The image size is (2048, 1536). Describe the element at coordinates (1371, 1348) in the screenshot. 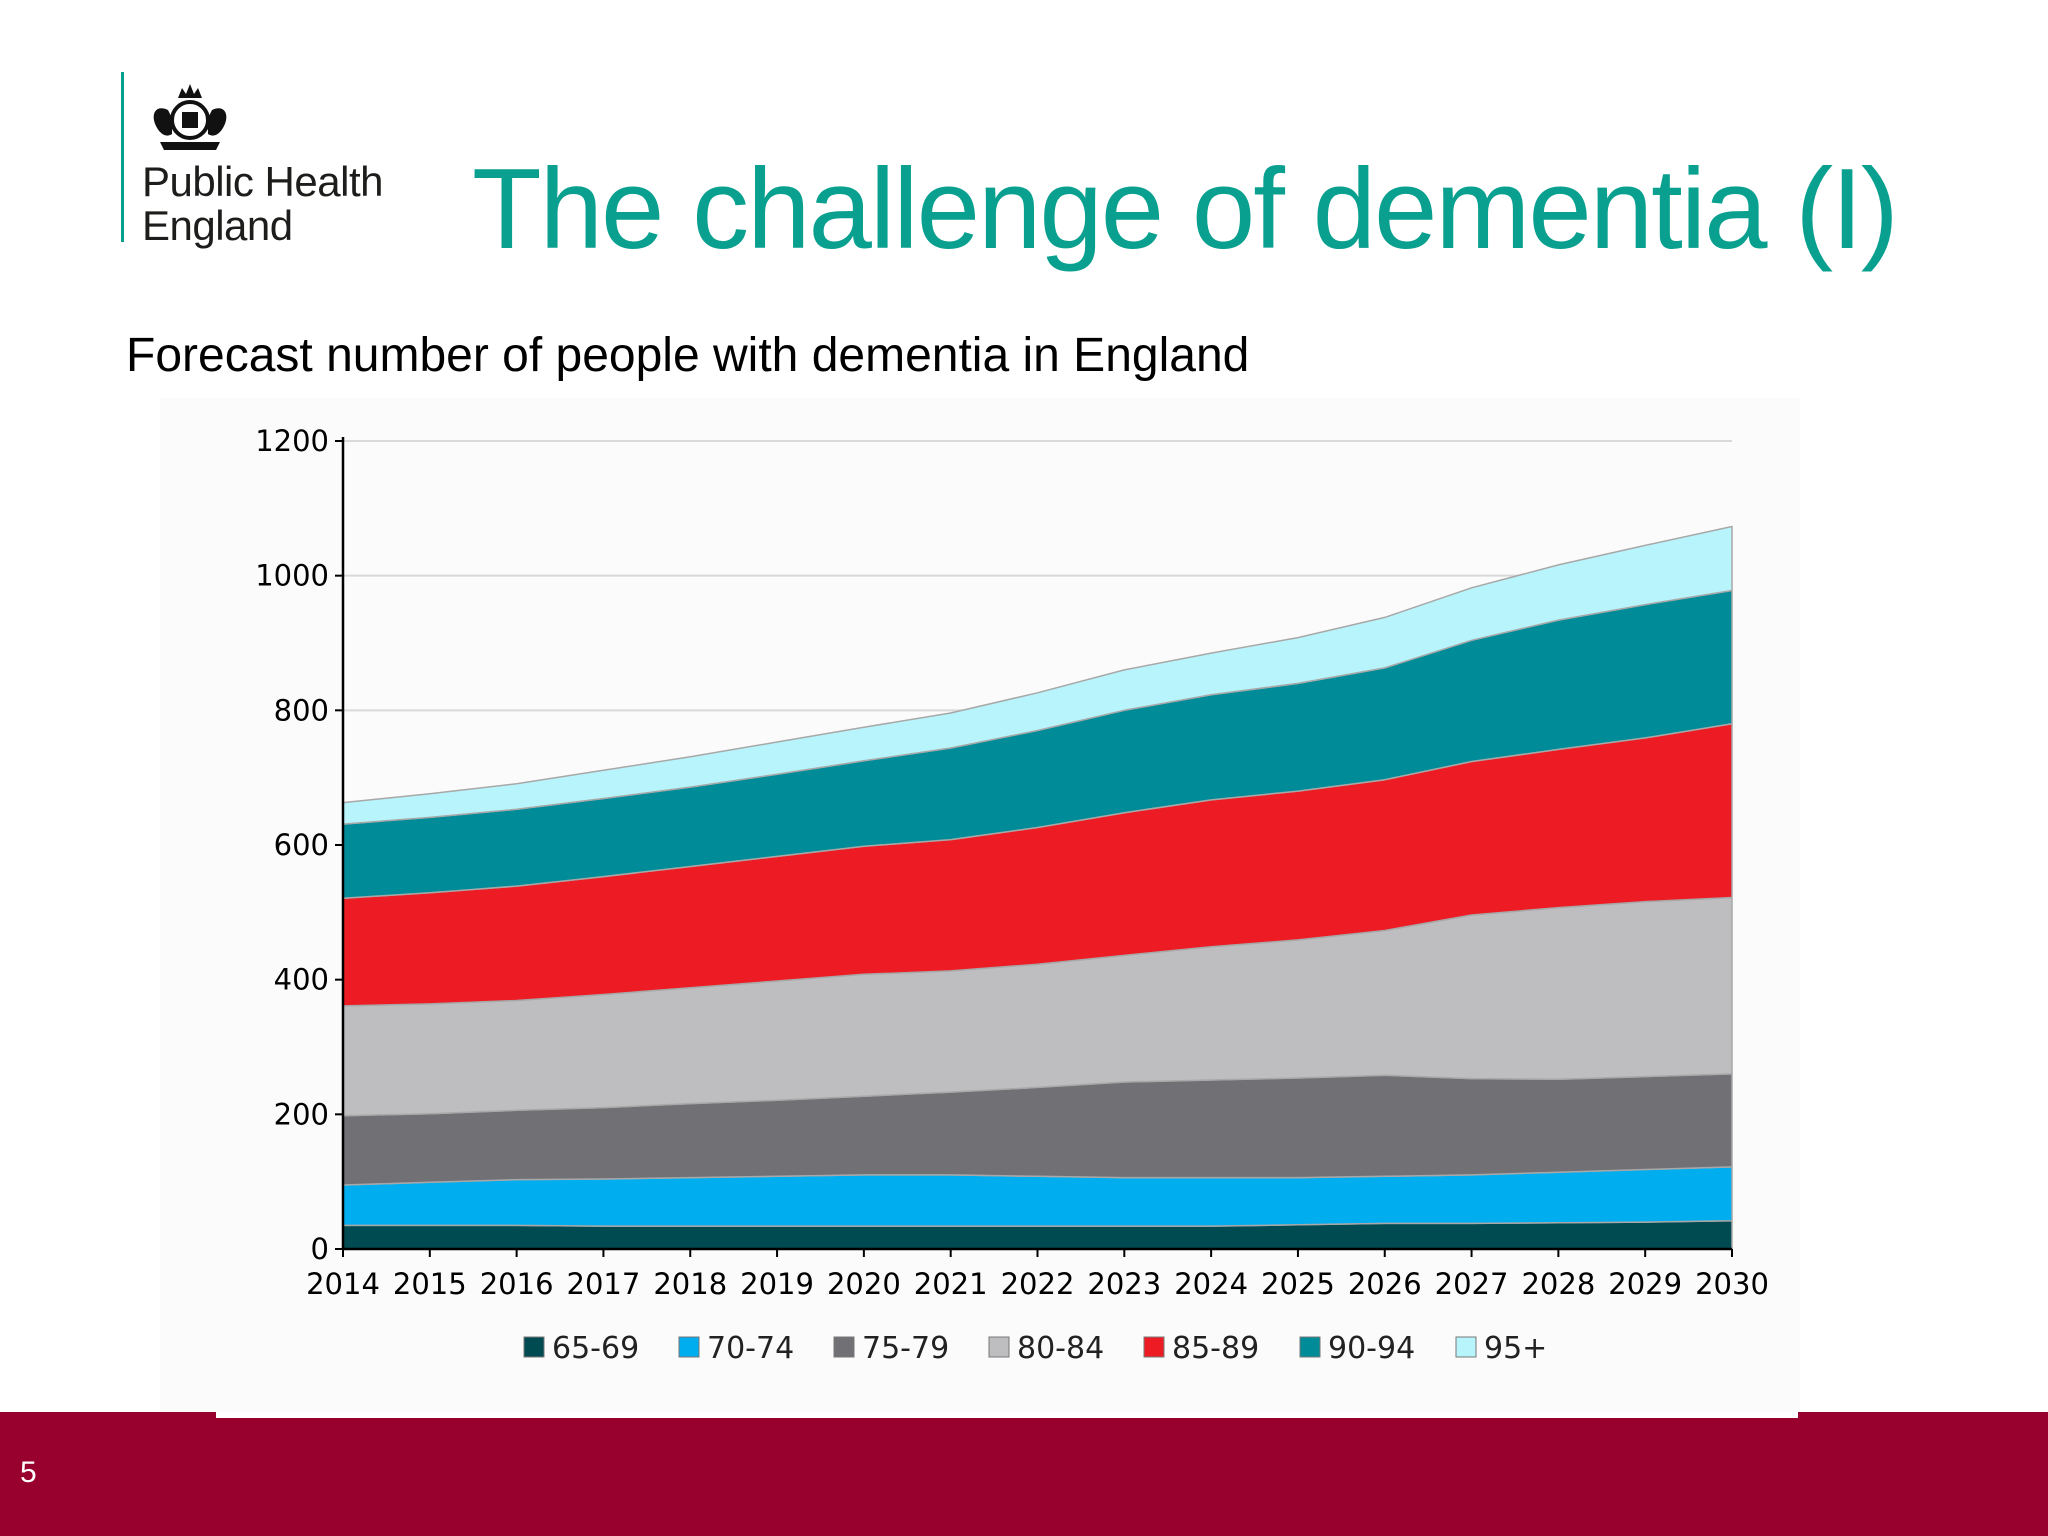

I see `legend-label-90-94: 90-94` at that location.